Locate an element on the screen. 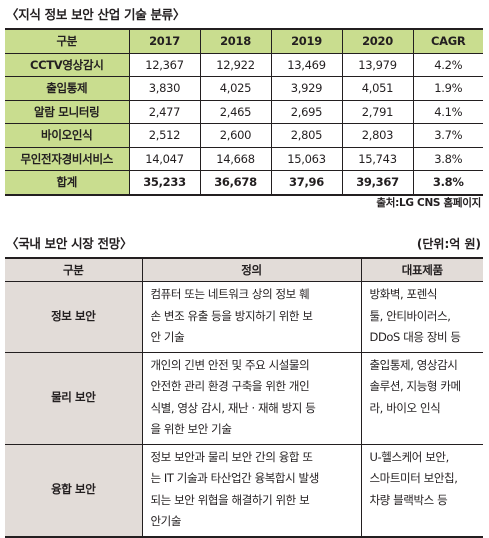  definition-line: 손 변조 유출 등을 방지하기 위한 보 is located at coordinates (231, 315).